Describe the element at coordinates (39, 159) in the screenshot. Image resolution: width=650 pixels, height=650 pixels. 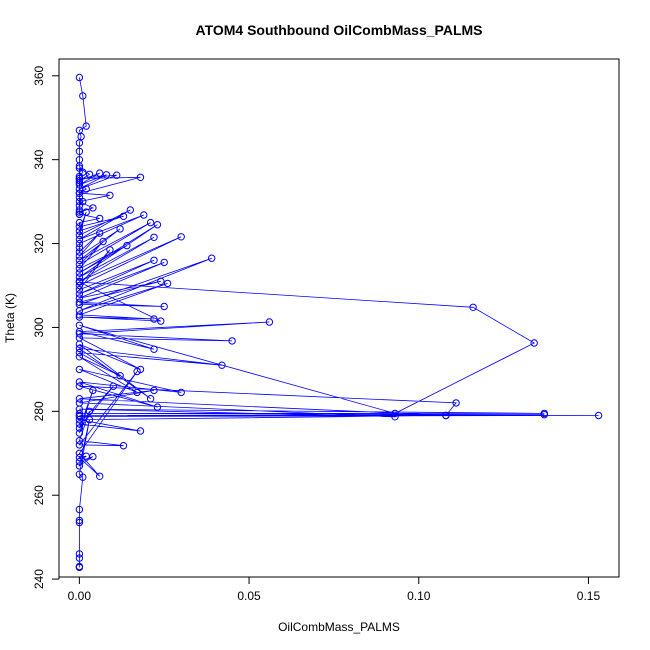
I see `y-tick-label: 340` at that location.